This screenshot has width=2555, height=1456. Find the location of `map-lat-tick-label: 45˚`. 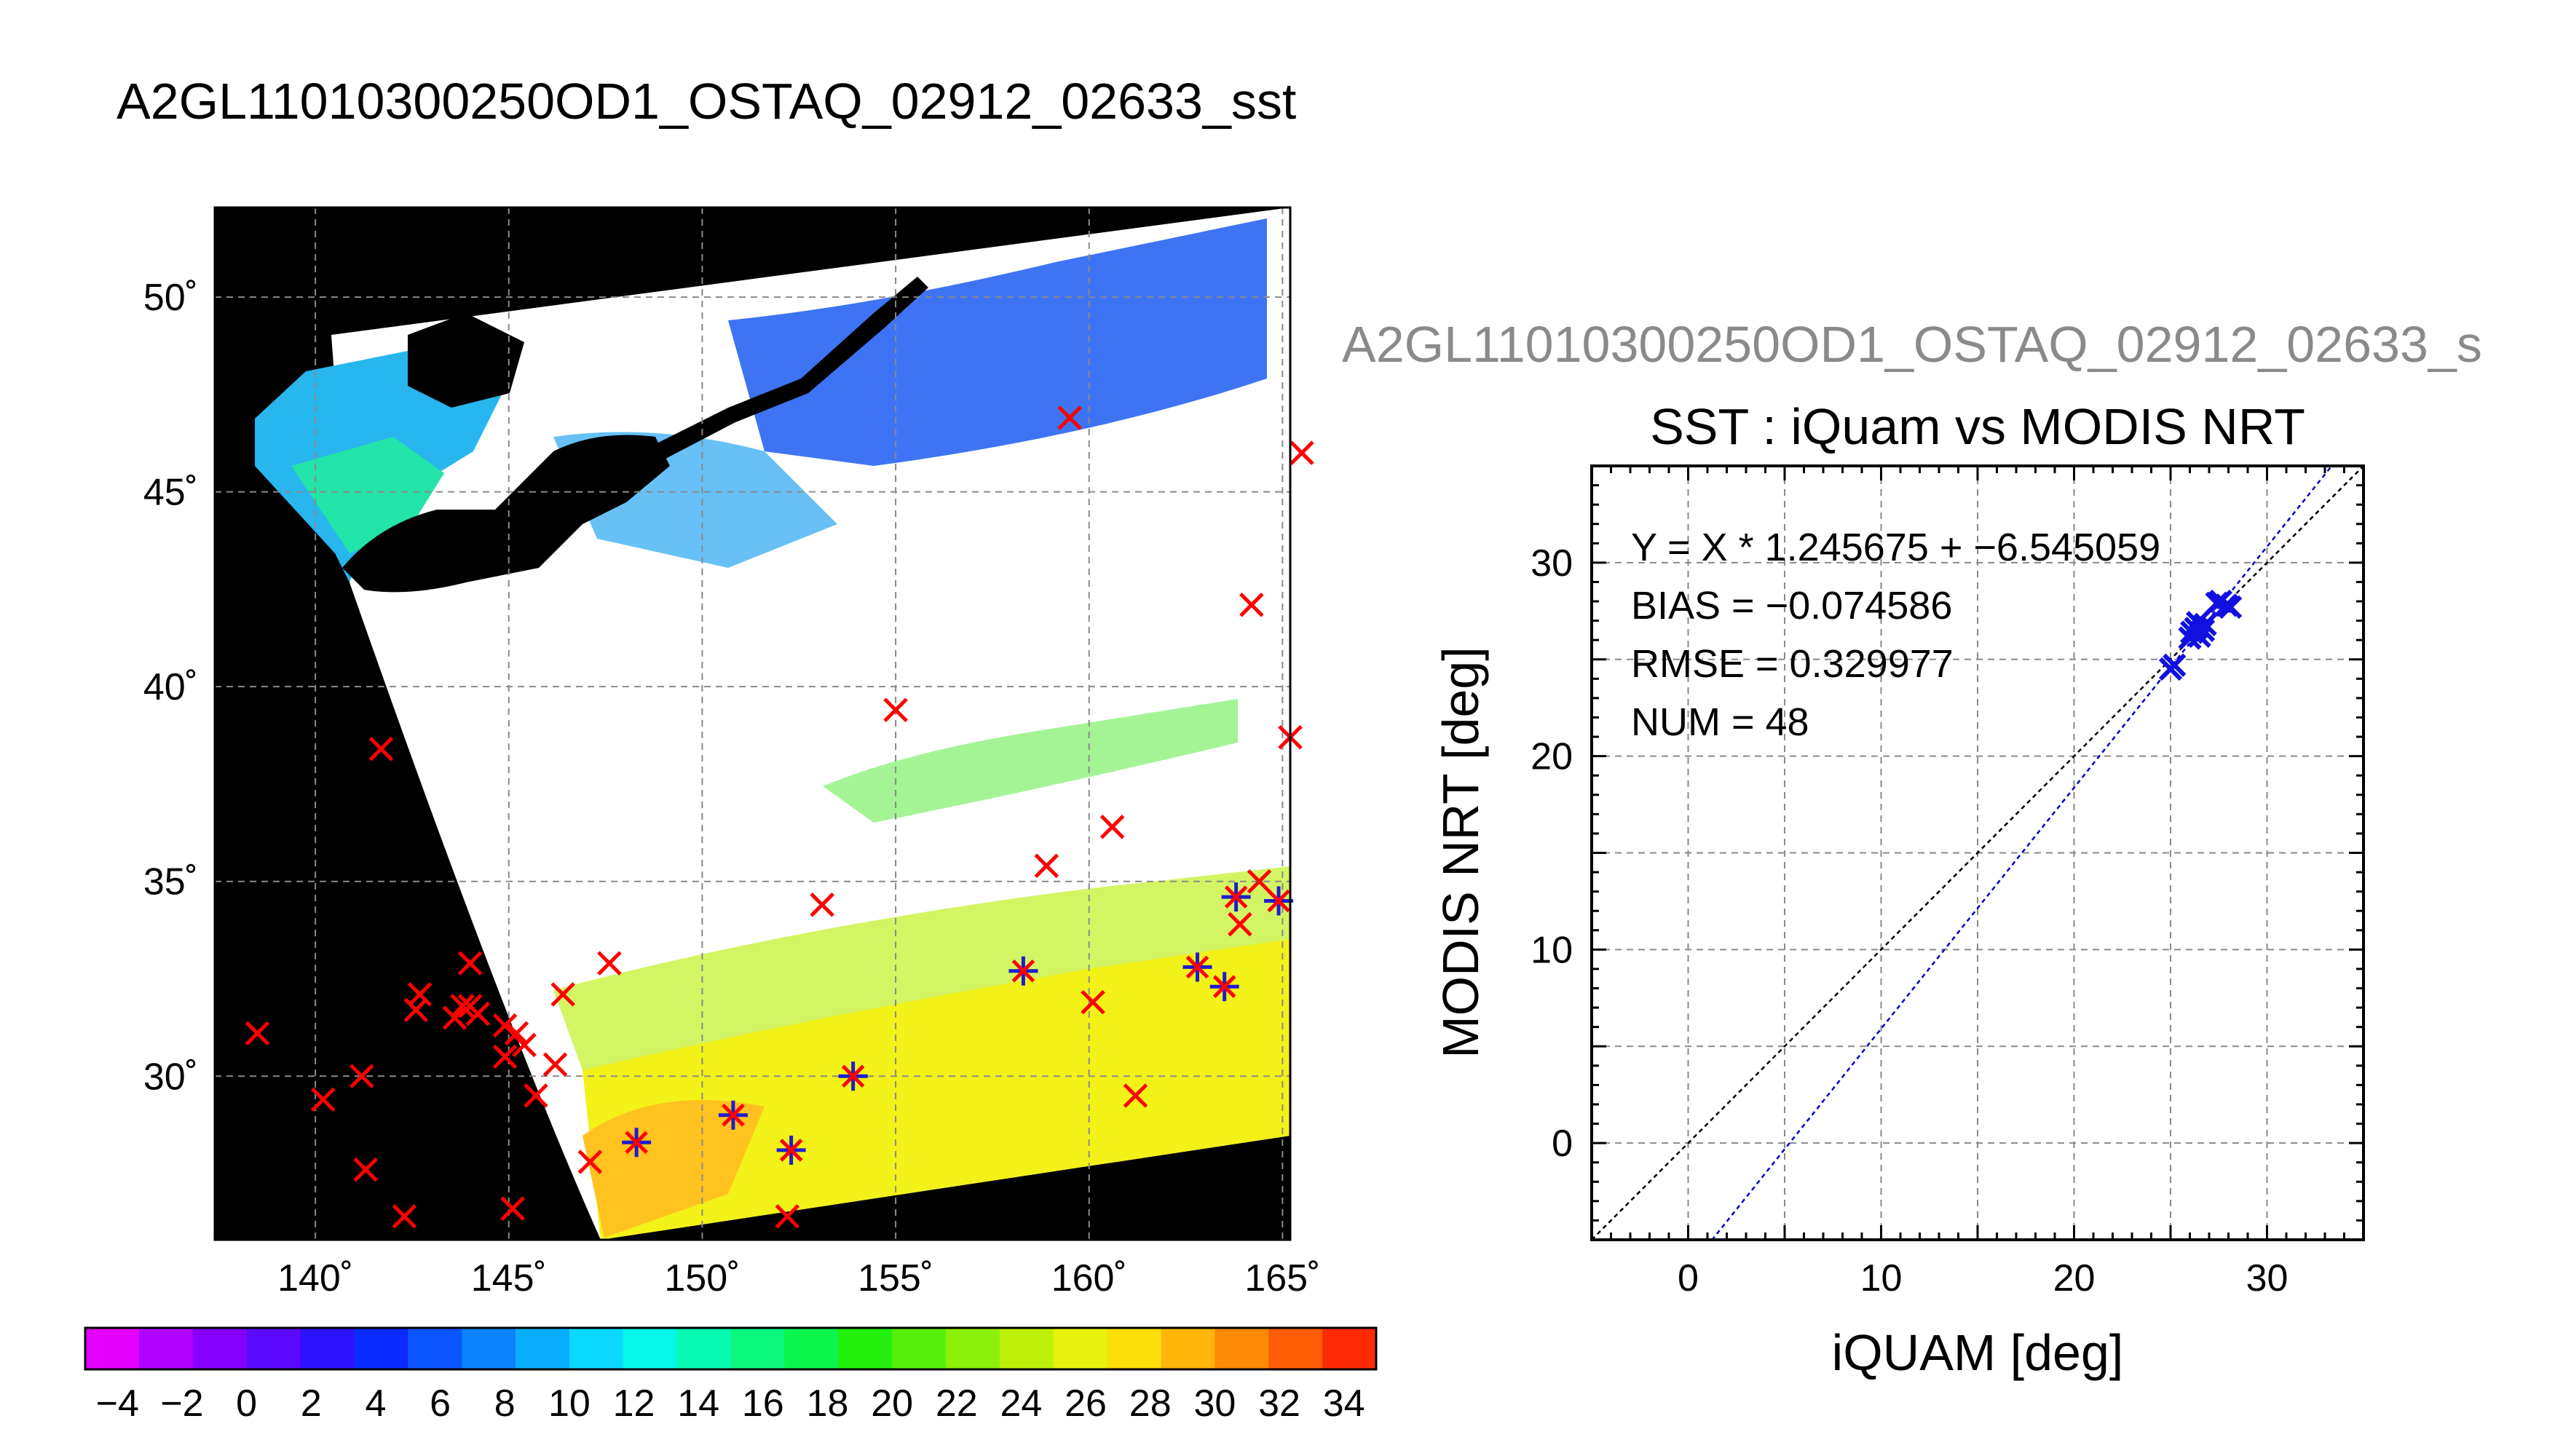

map-lat-tick-label: 45˚ is located at coordinates (170, 493).